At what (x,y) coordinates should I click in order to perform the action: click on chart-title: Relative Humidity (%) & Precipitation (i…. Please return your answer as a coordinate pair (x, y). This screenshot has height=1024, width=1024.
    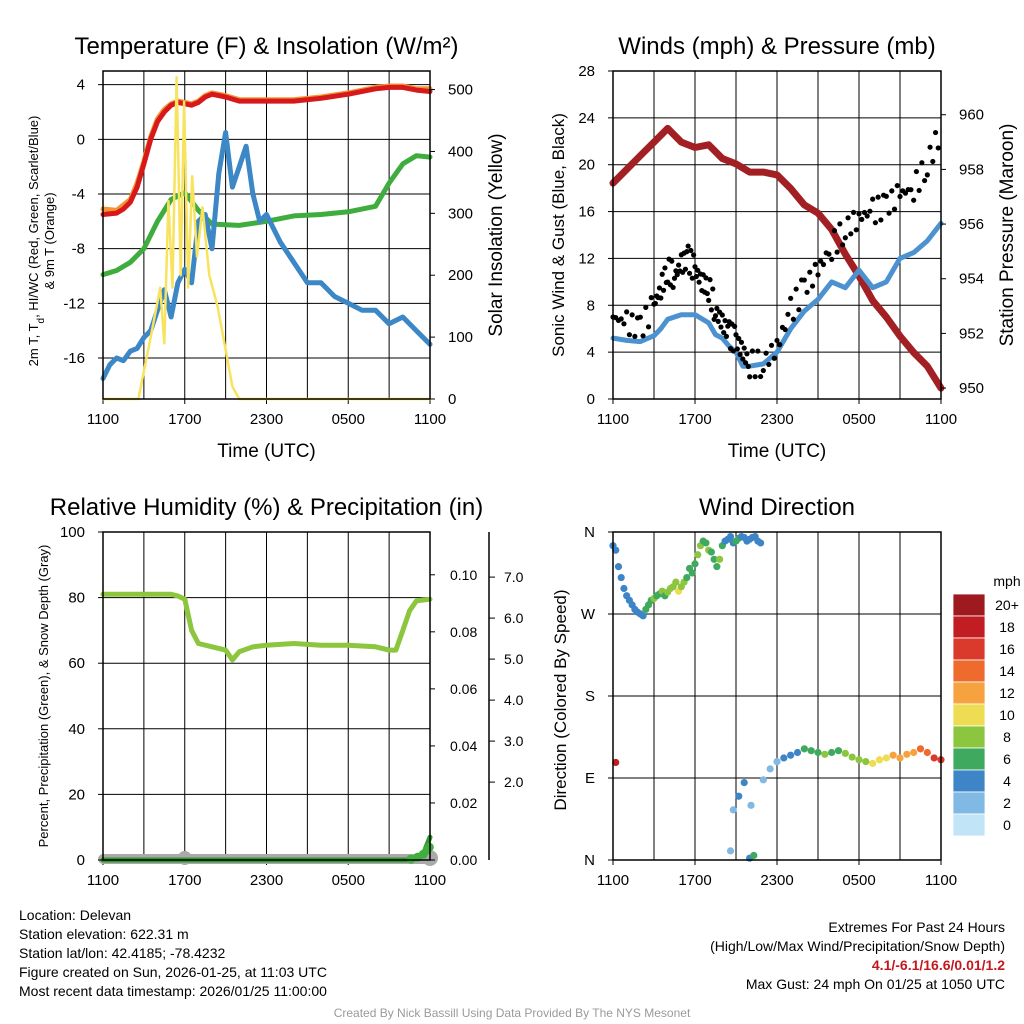
    Looking at the image, I should click on (266, 507).